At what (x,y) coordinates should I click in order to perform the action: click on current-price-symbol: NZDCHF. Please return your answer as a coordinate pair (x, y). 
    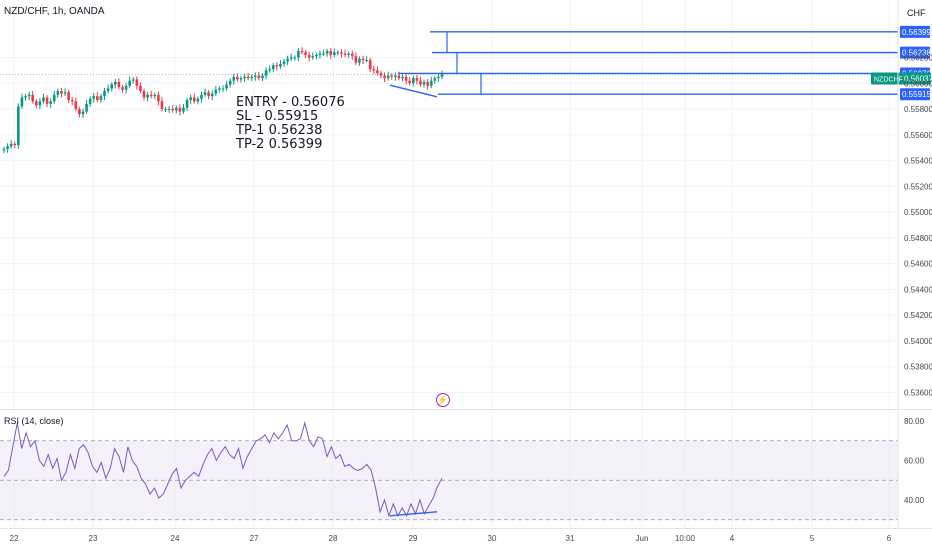
    Looking at the image, I should click on (888, 80).